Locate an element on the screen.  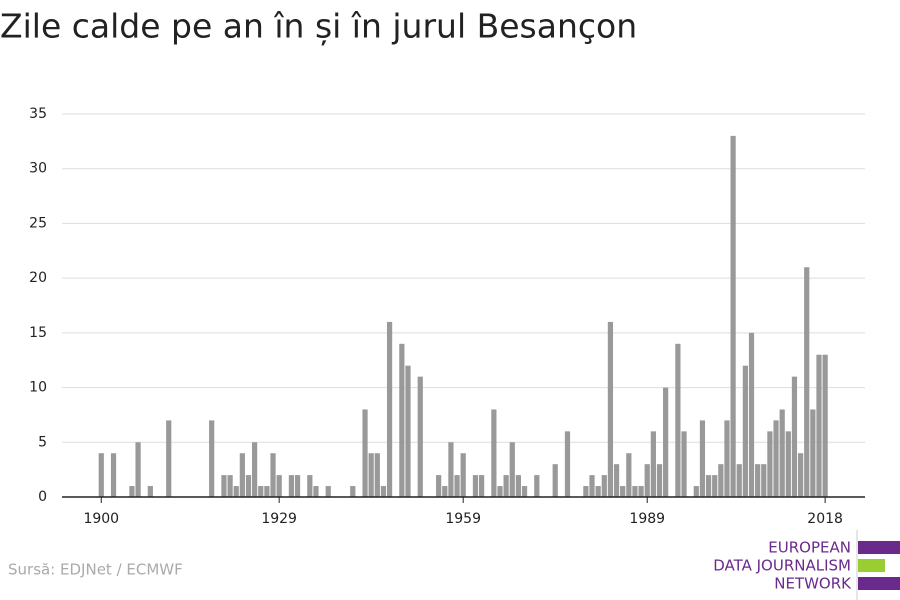
y-tick-label: 35 is located at coordinates (38, 114).